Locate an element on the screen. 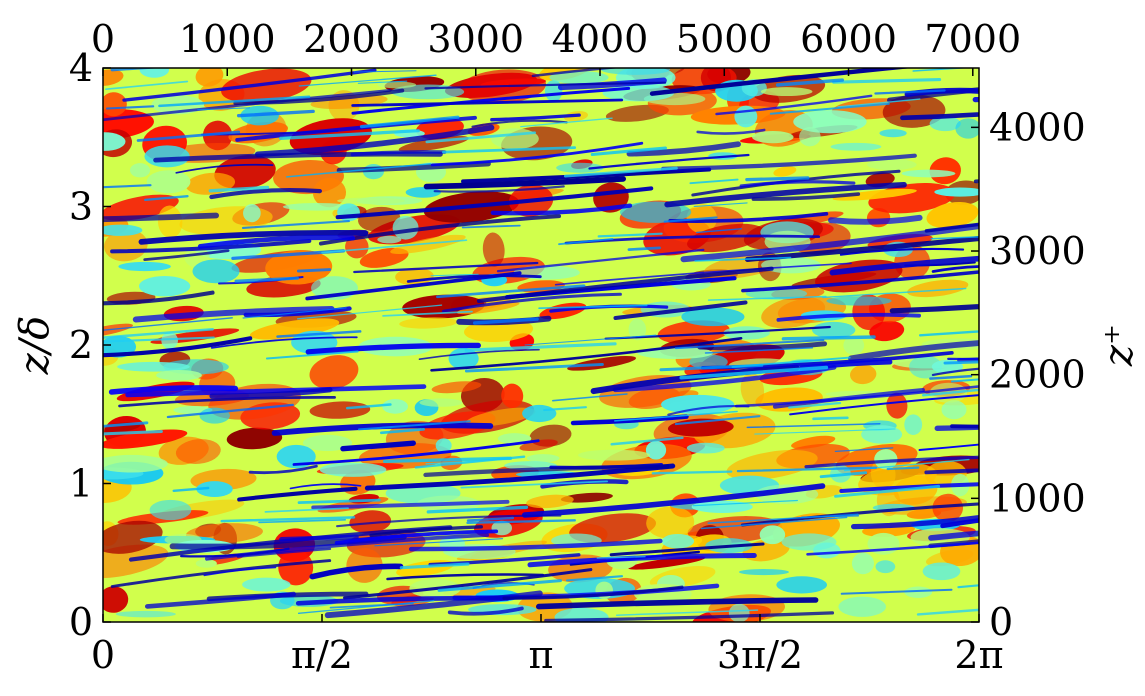  y-right-tick-label: 0 is located at coordinates (1001, 622).